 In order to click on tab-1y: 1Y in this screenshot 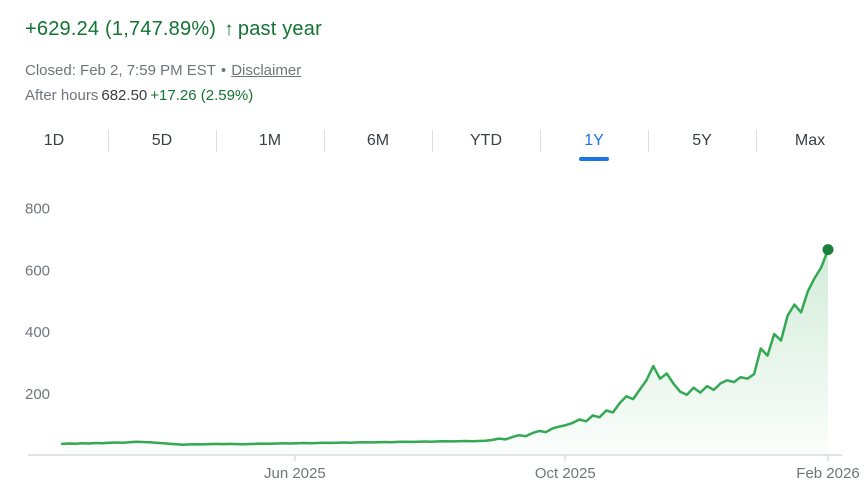, I will do `click(594, 141)`.